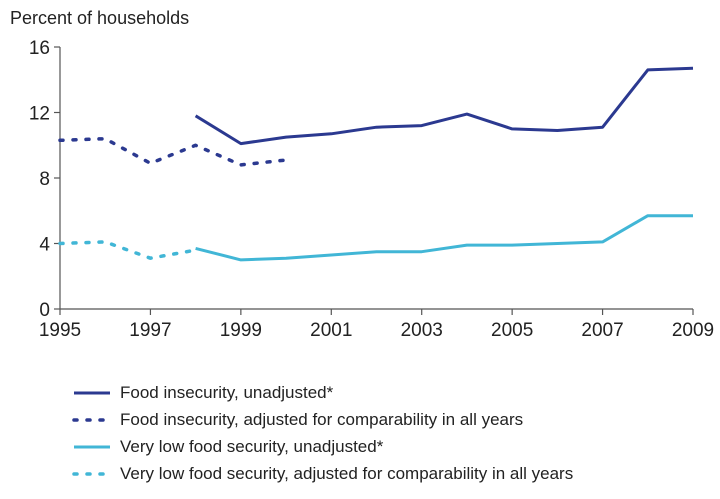 Image resolution: width=720 pixels, height=499 pixels. I want to click on x-tick-label: 1997, so click(150, 330).